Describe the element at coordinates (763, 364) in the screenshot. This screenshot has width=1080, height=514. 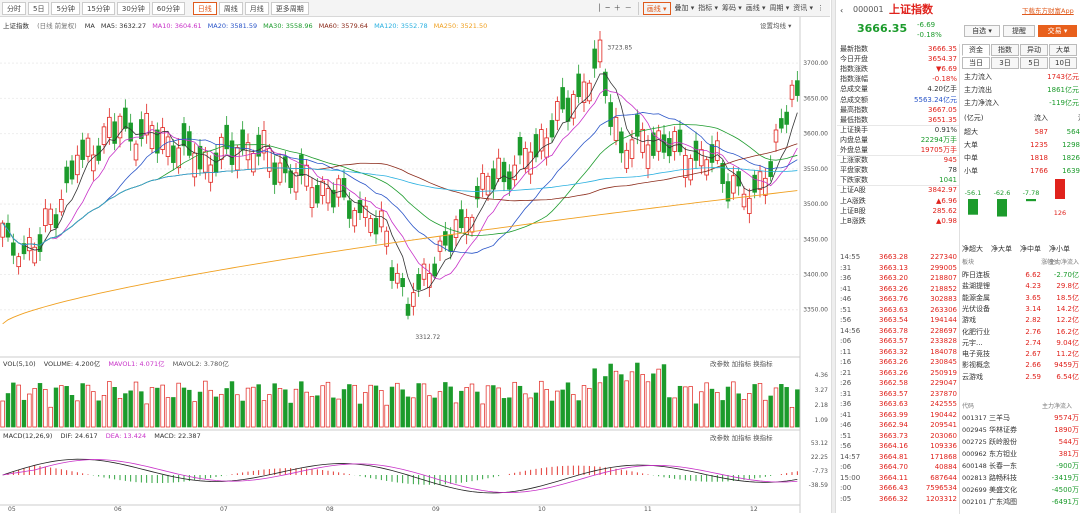
I see `switch-indicator-button: 换指标` at that location.